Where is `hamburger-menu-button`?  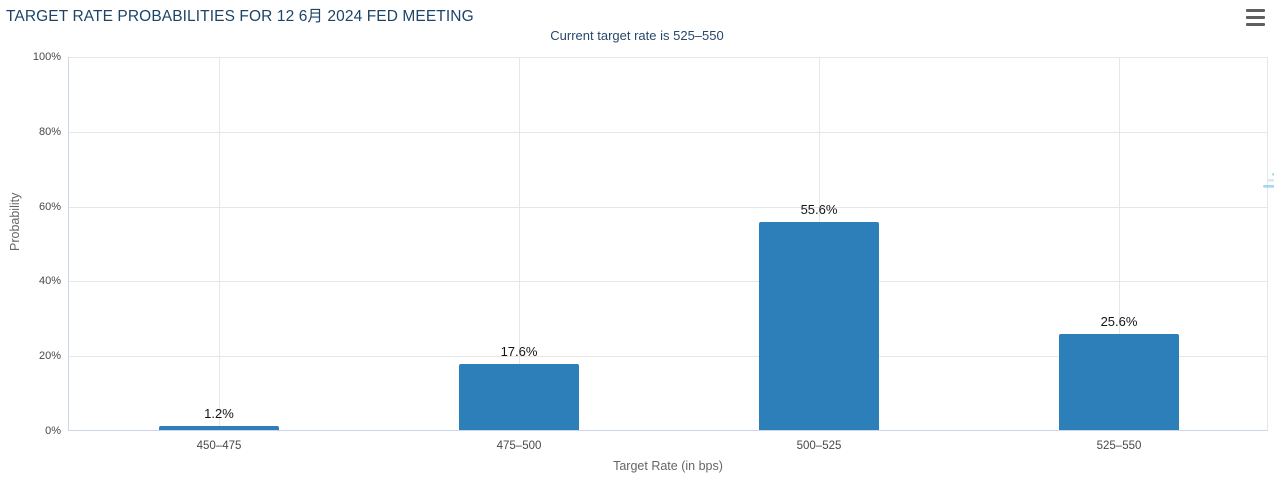
hamburger-menu-button is located at coordinates (1256, 17).